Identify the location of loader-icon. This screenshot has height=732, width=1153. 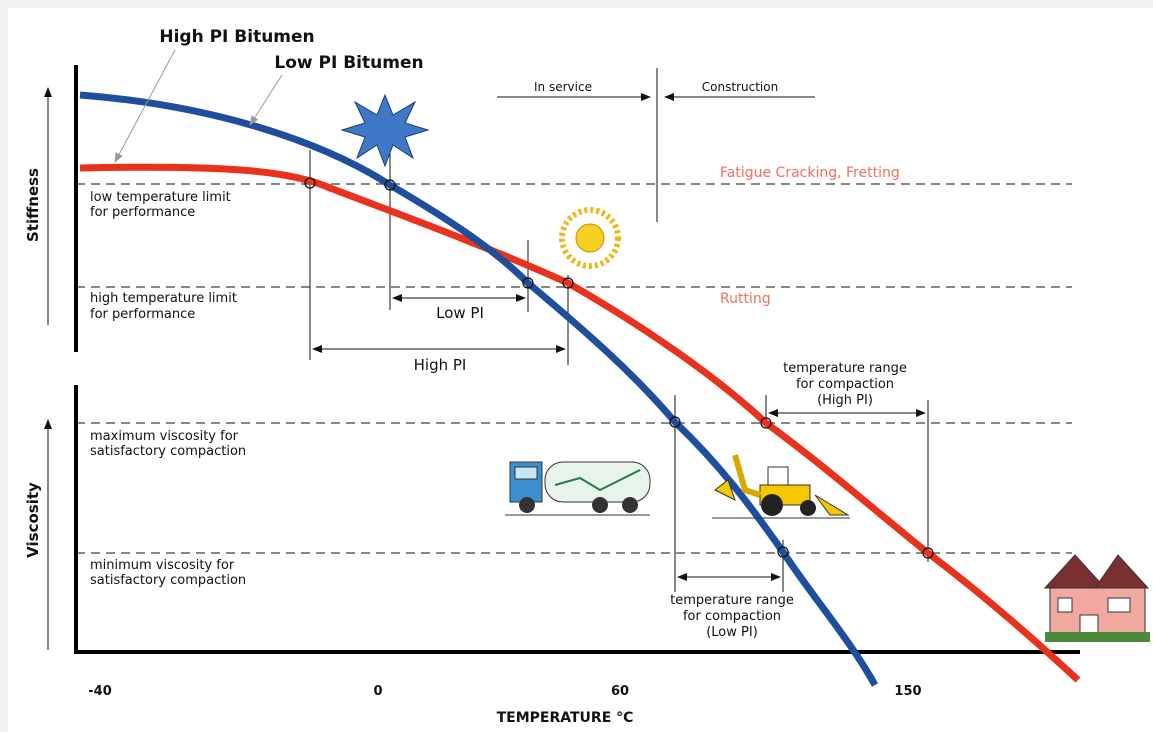
(781, 486).